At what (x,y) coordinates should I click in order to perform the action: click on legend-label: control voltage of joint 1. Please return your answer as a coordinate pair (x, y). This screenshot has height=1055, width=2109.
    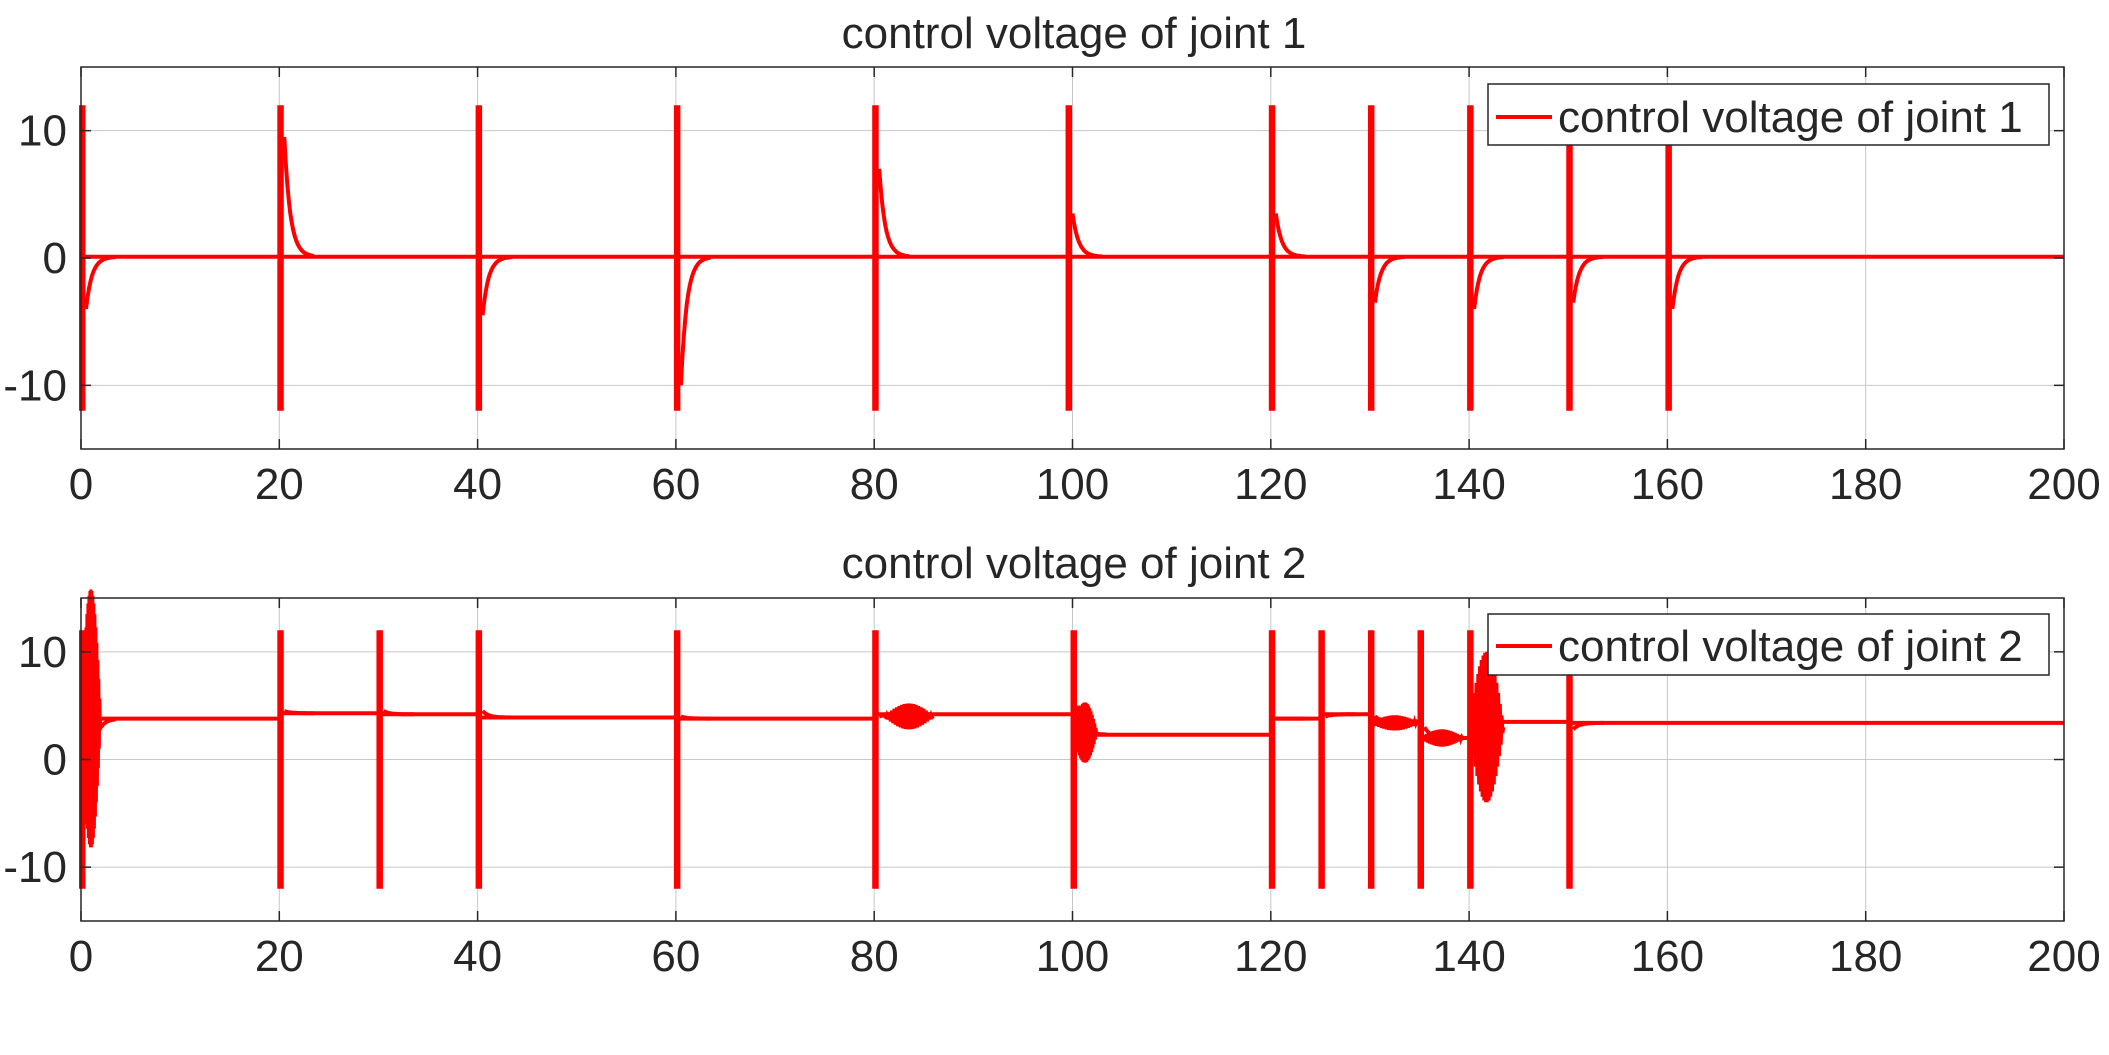
    Looking at the image, I should click on (1790, 117).